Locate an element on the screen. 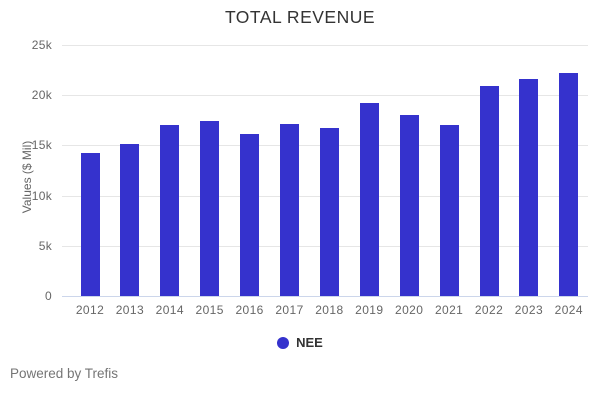 The image size is (600, 400). x-tick-label-2012: 2012 is located at coordinates (90, 310).